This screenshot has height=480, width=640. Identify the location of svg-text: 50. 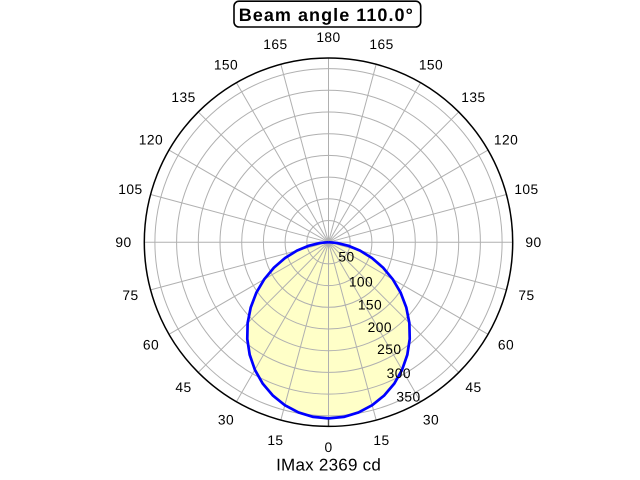
(346, 256).